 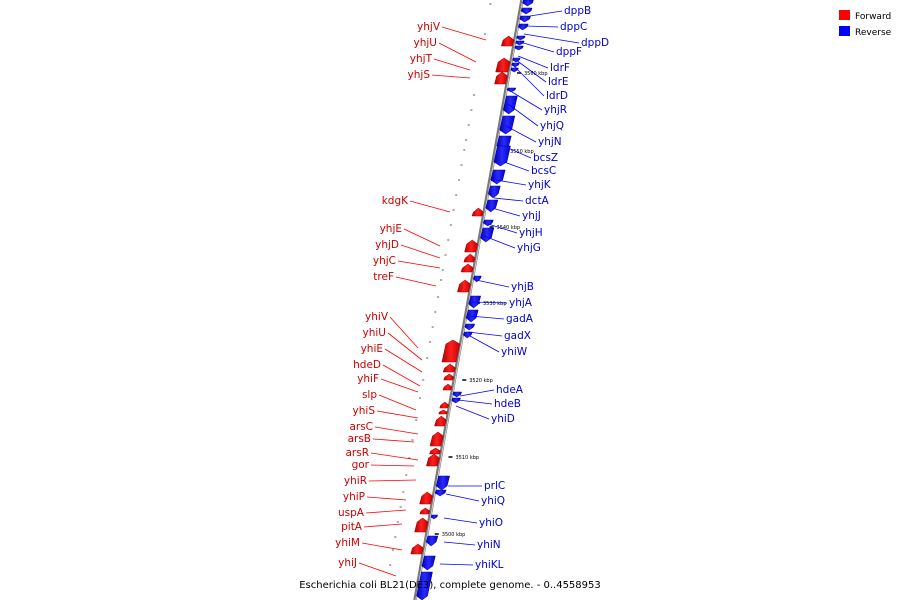 I want to click on forward-gene-label: yhjC, so click(x=384, y=261).